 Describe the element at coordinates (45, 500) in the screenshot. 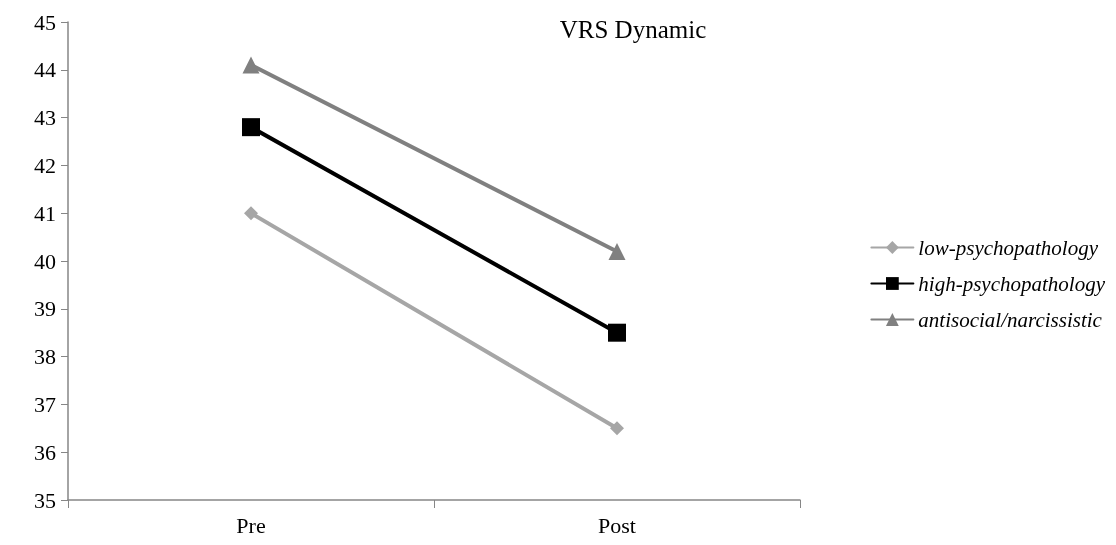

I see `y-tick-label: 35` at that location.